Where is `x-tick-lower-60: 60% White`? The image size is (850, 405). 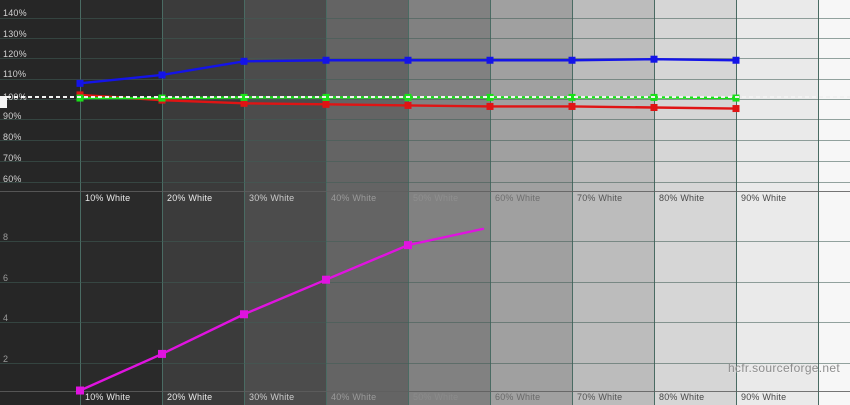 x-tick-lower-60: 60% White is located at coordinates (518, 397).